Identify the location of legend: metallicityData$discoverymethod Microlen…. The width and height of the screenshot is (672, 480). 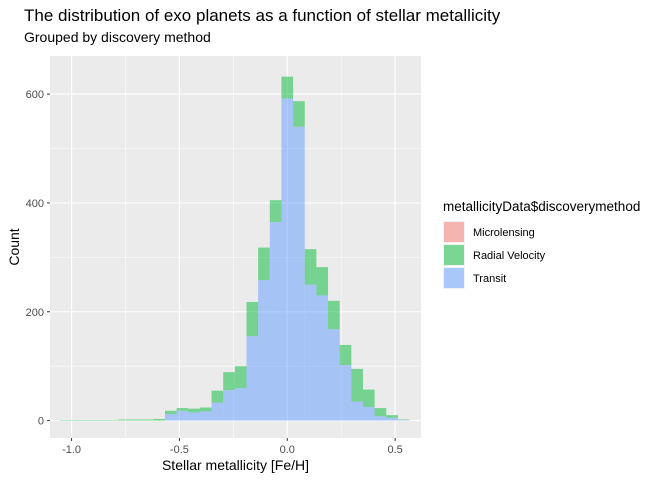
(541, 244).